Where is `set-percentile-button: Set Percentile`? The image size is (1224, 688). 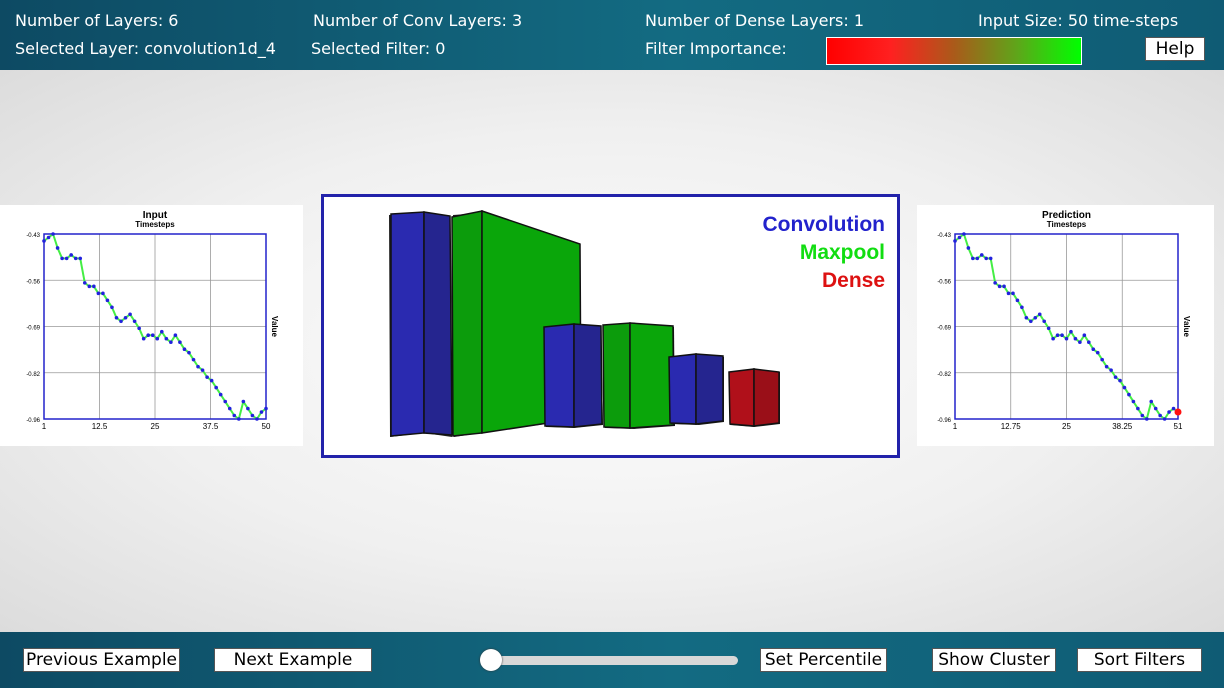
set-percentile-button: Set Percentile is located at coordinates (823, 660).